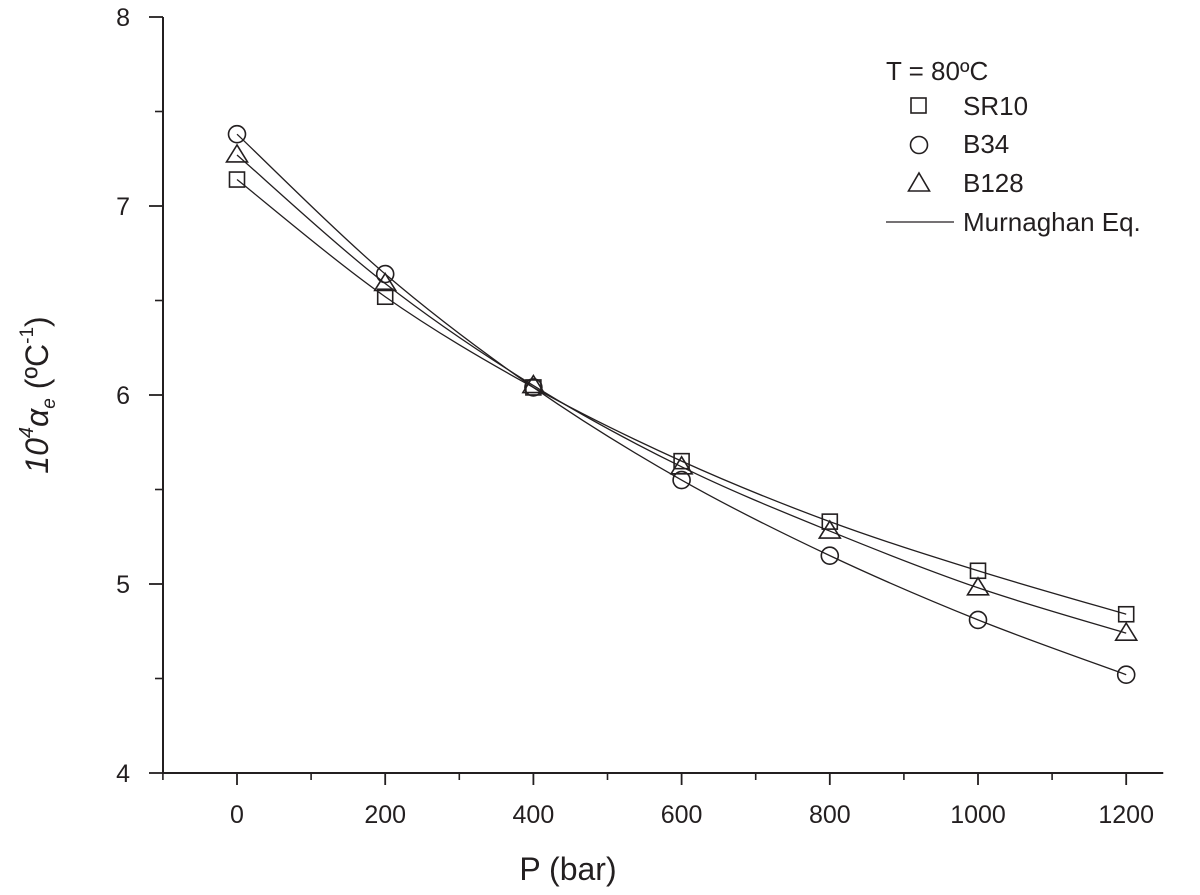  Describe the element at coordinates (123, 774) in the screenshot. I see `y-tick-label: 4` at that location.